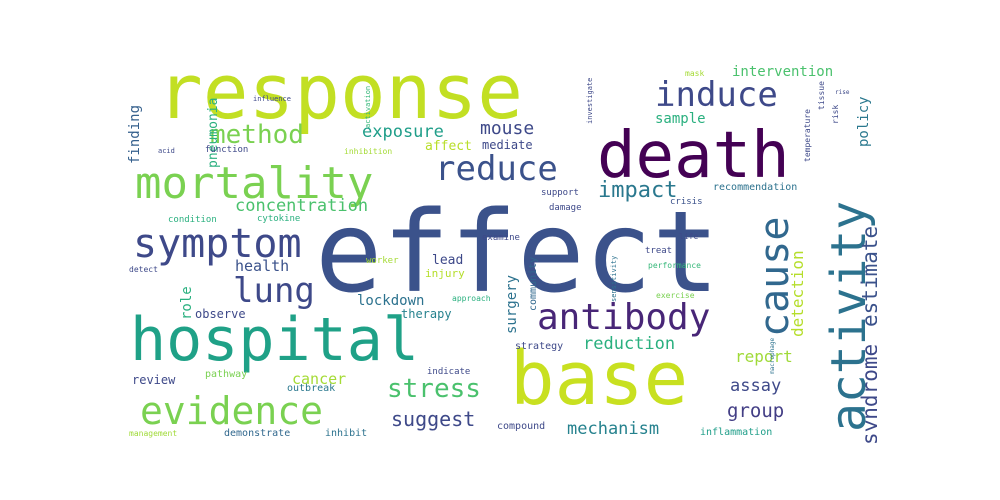  Describe the element at coordinates (262, 266) in the screenshot. I see `word: health` at that location.